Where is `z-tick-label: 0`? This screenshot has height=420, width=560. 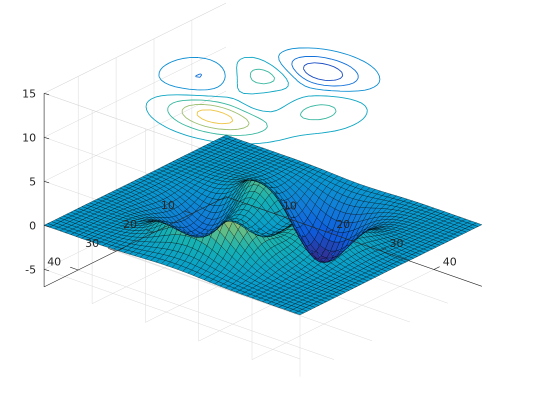
z-tick-label: 0 is located at coordinates (32, 225).